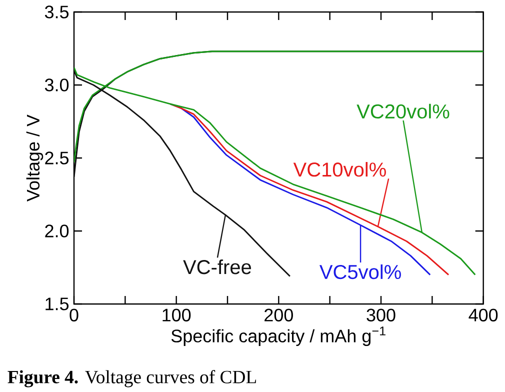  Describe the element at coordinates (176, 315) in the screenshot. I see `x-tick-label: 100` at that location.